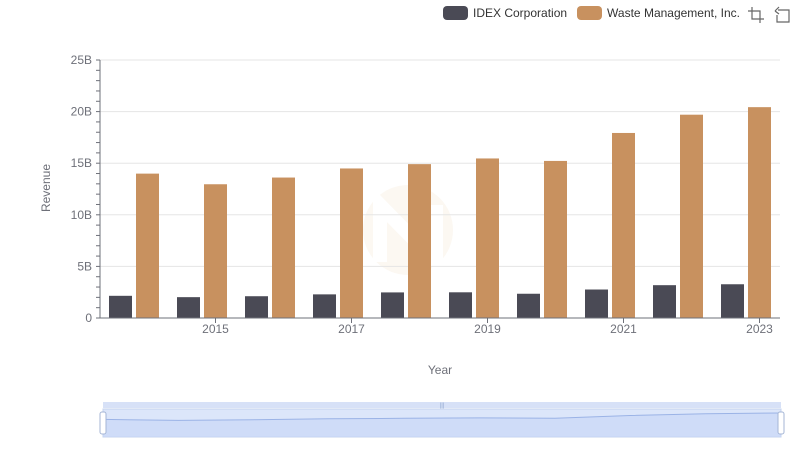  What do you see at coordinates (81, 163) in the screenshot?
I see `y-tick-label: 15B` at bounding box center [81, 163].